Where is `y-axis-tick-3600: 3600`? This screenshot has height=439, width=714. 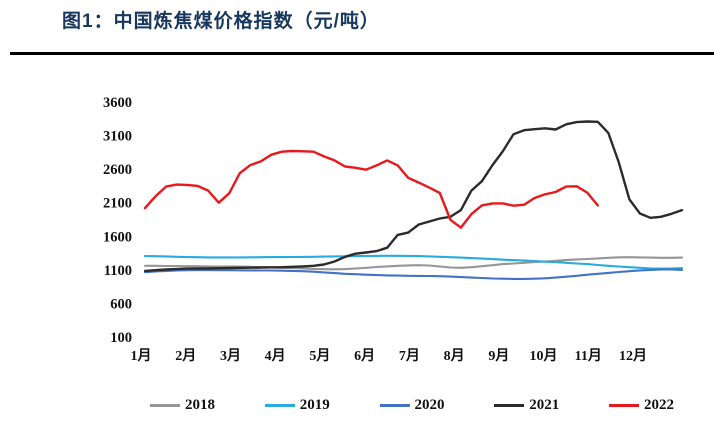
y-axis-tick-3600: 3600 is located at coordinates (117, 103).